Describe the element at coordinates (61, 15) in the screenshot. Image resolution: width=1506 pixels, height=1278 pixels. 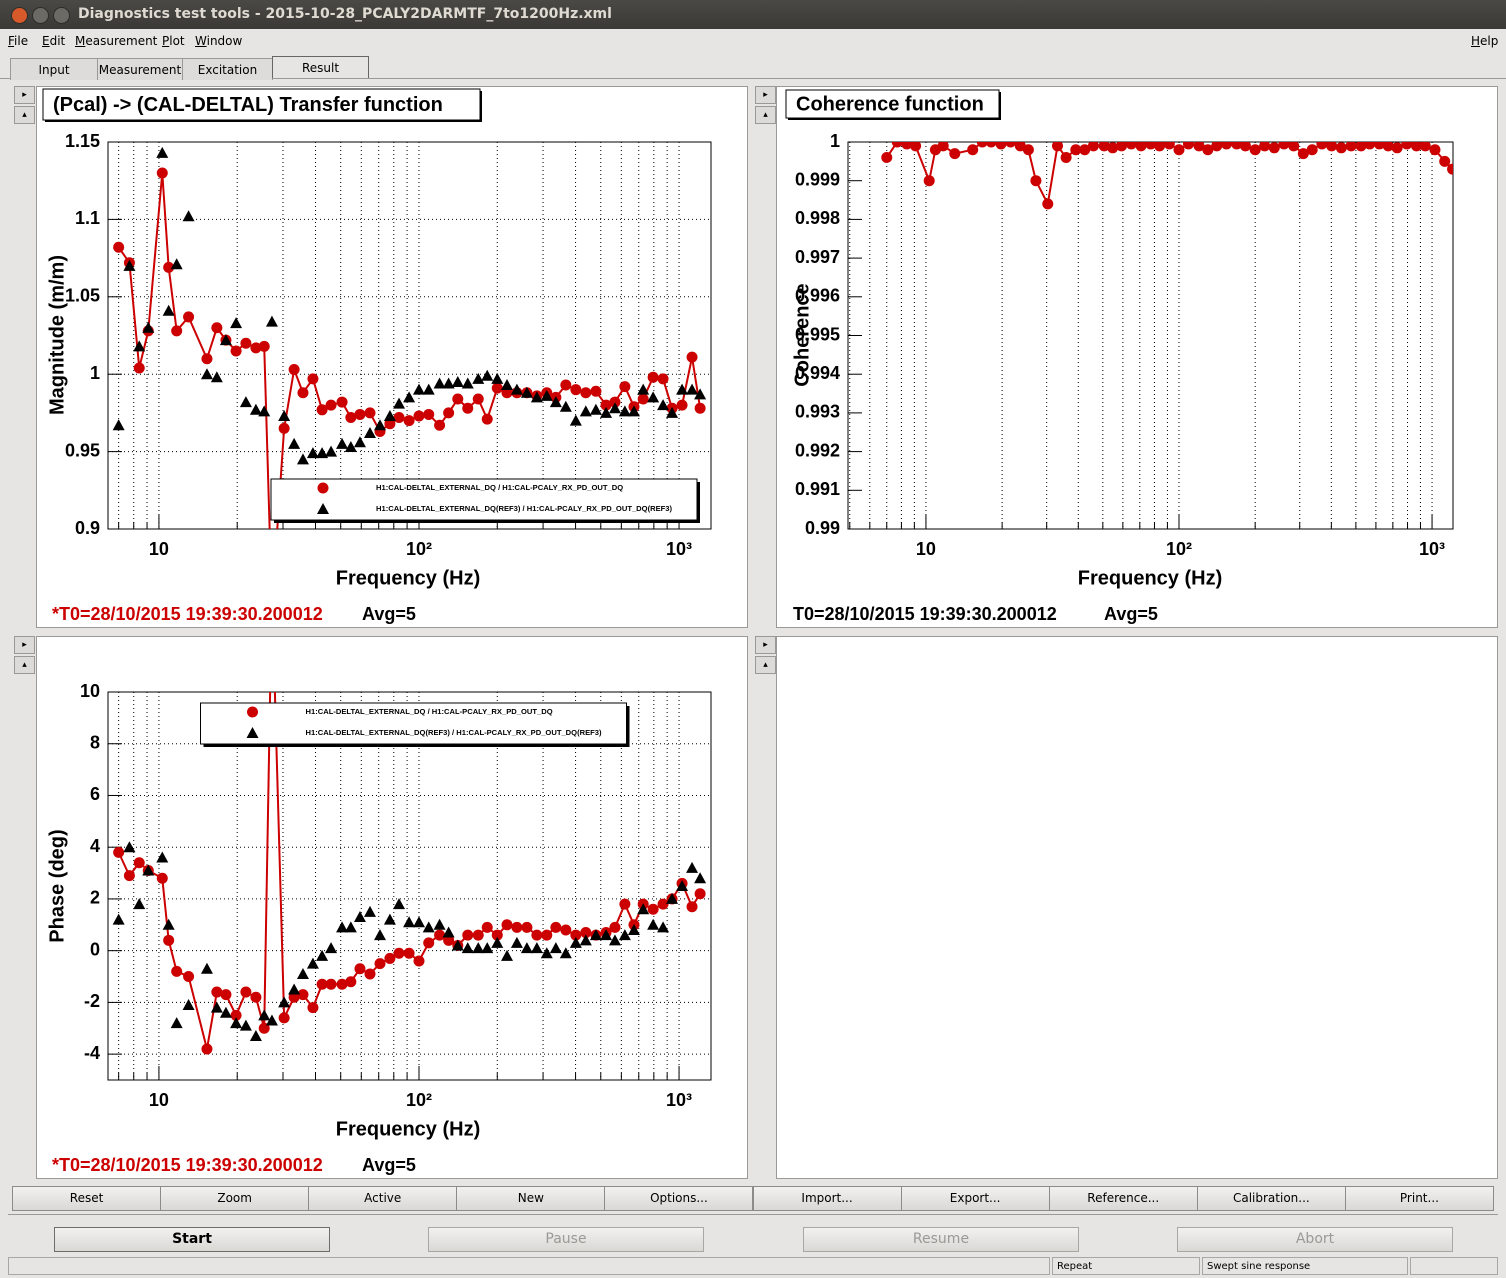
I see `maximize-button` at that location.